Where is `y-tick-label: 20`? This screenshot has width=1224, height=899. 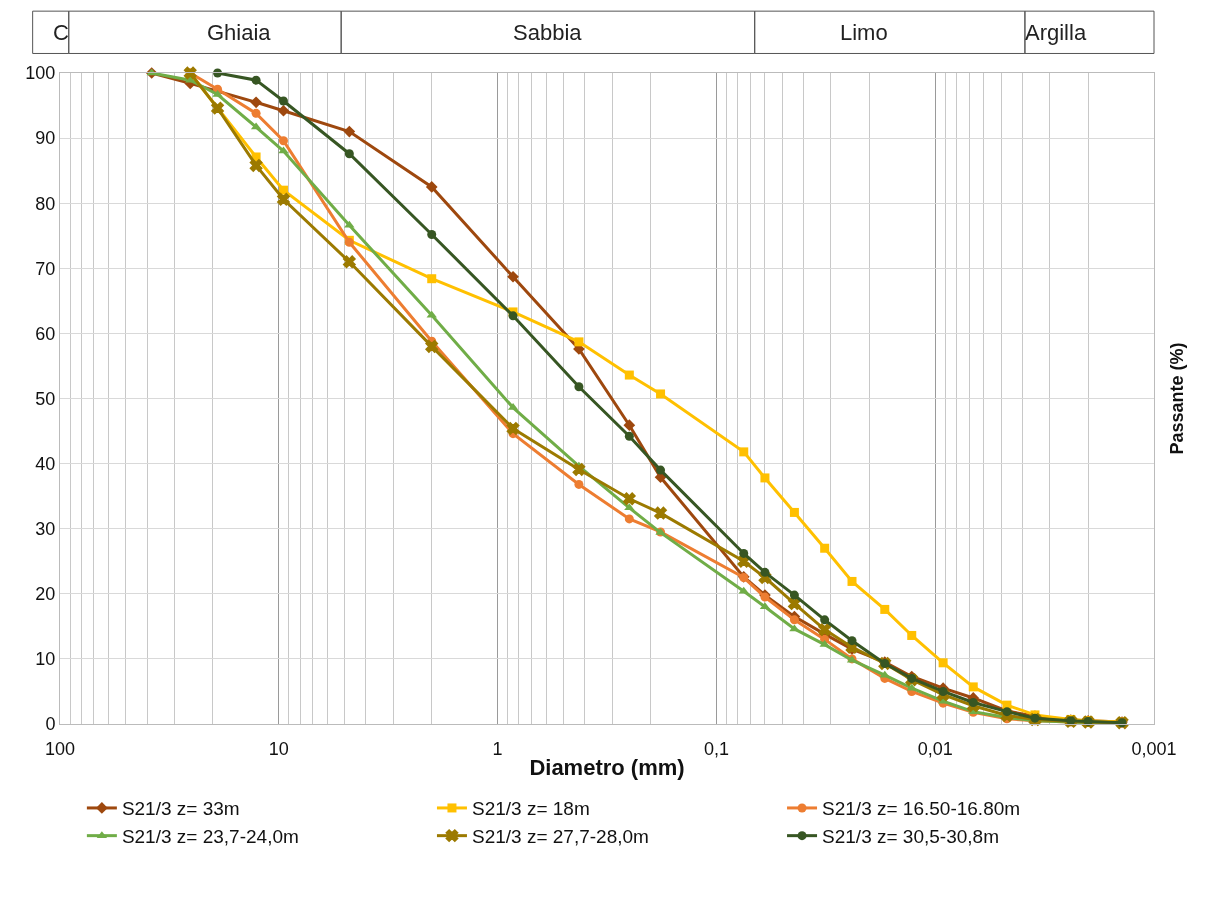
y-tick-label: 20 is located at coordinates (45, 594).